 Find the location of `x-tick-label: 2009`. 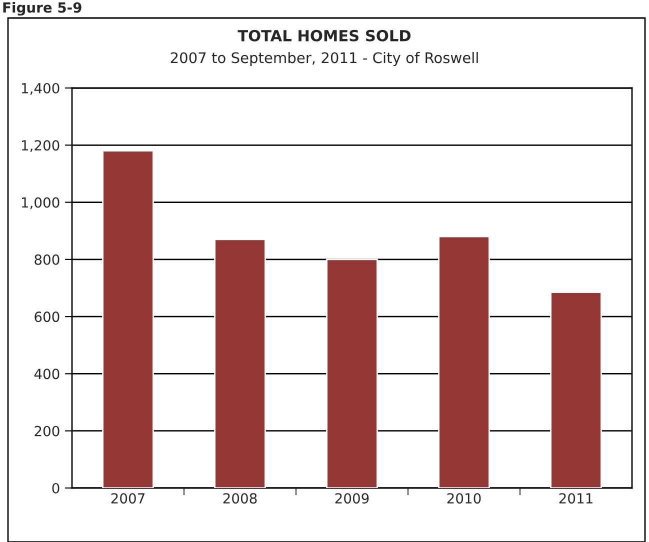

x-tick-label: 2009 is located at coordinates (352, 498).